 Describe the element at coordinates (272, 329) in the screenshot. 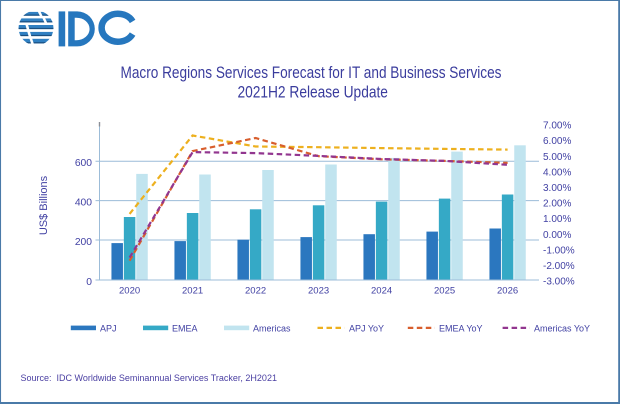

I see `svg-text: Americas` at that location.